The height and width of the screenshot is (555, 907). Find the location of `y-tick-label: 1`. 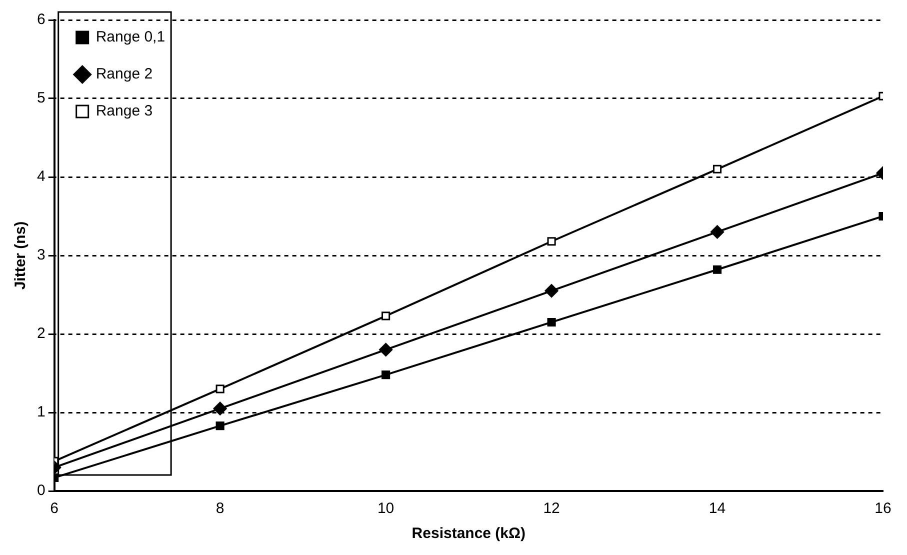

y-tick-label: 1 is located at coordinates (41, 412).